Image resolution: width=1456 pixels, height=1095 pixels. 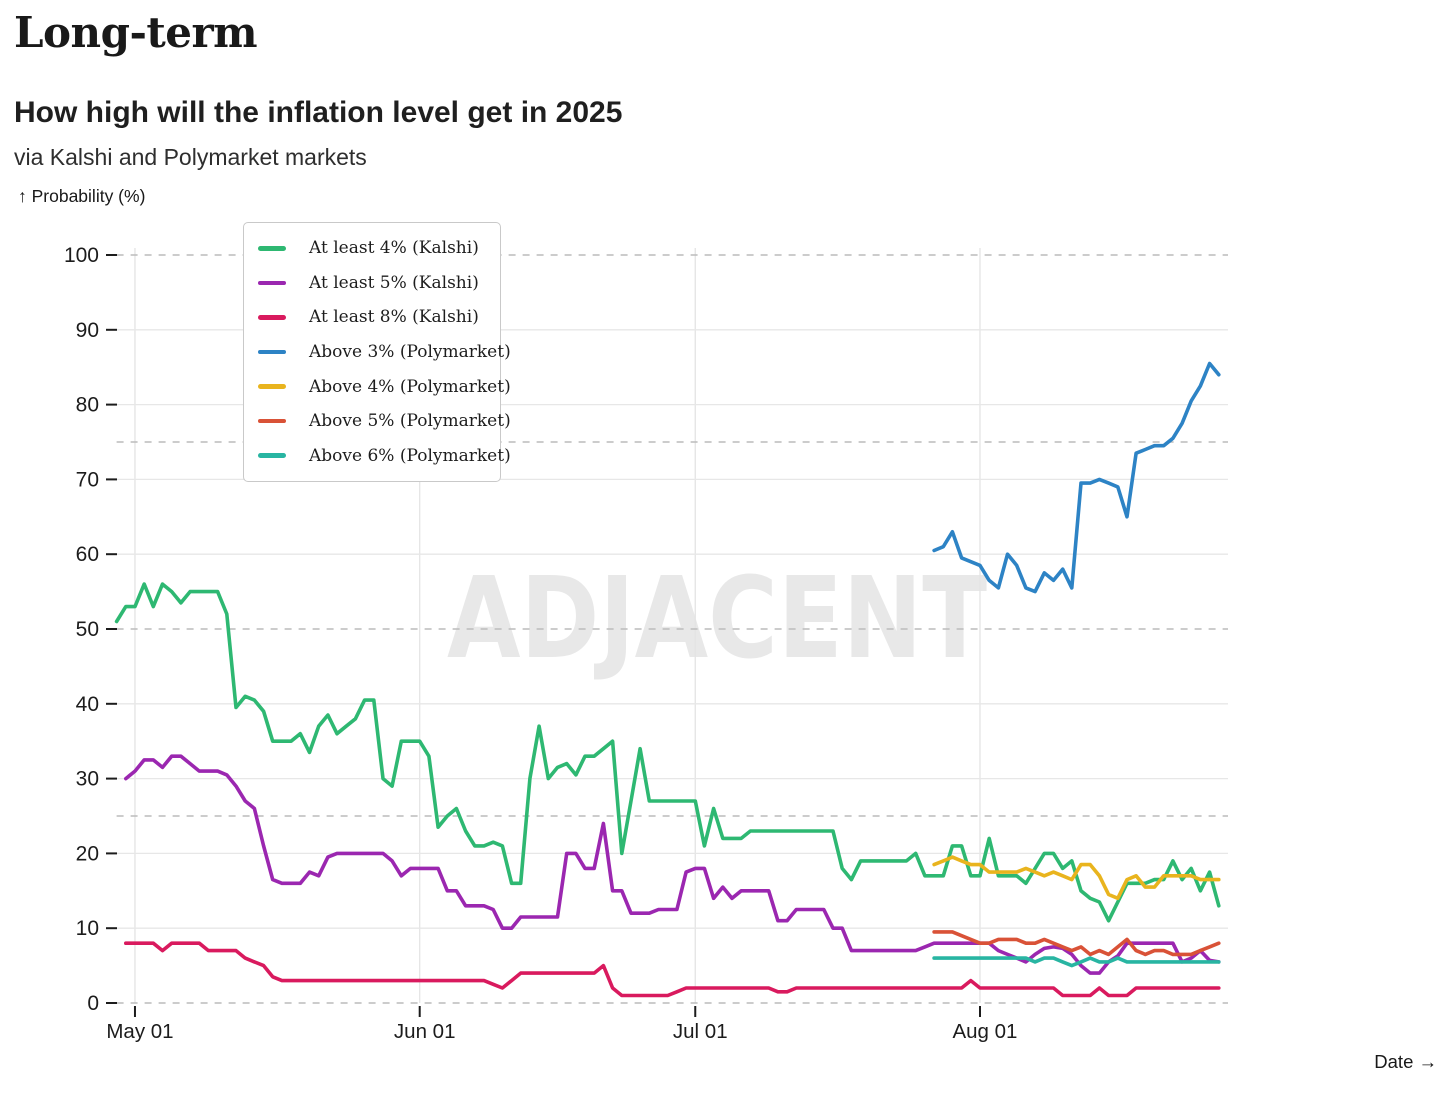 I want to click on legend-item: Above 3% (Polymarket), so click(x=377, y=352).